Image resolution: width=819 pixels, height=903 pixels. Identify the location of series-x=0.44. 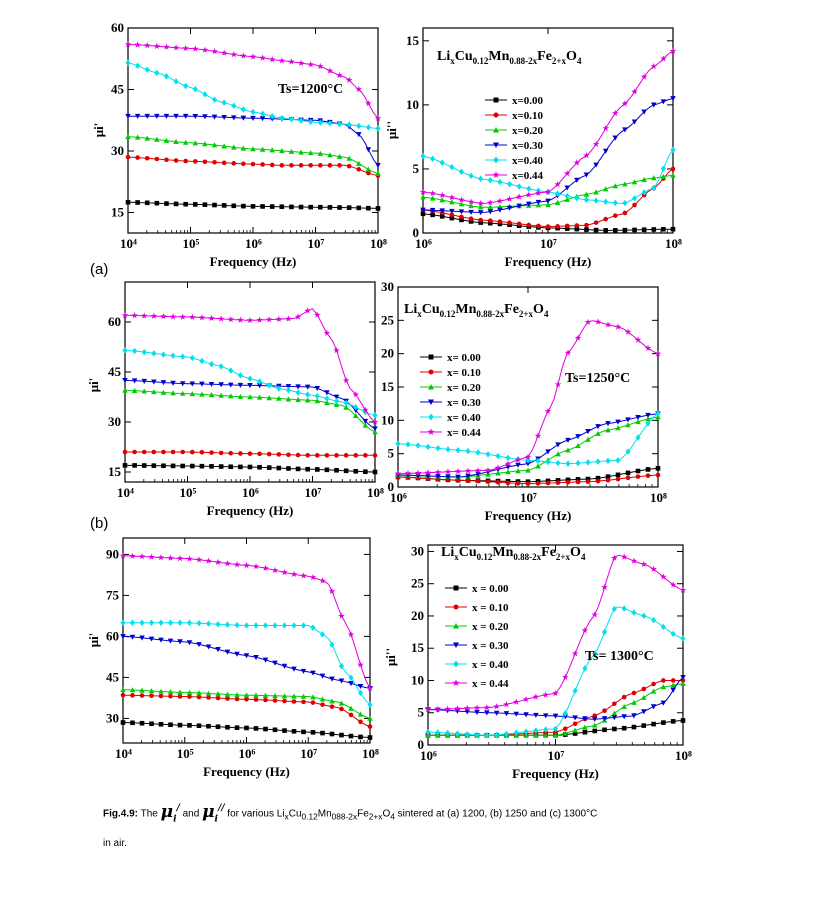
(548, 127).